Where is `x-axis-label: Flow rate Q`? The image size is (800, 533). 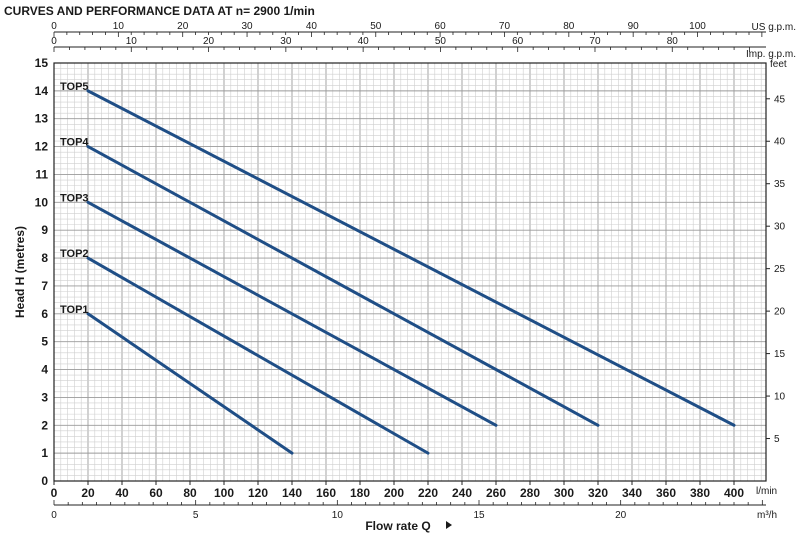
x-axis-label: Flow rate Q is located at coordinates (397, 526).